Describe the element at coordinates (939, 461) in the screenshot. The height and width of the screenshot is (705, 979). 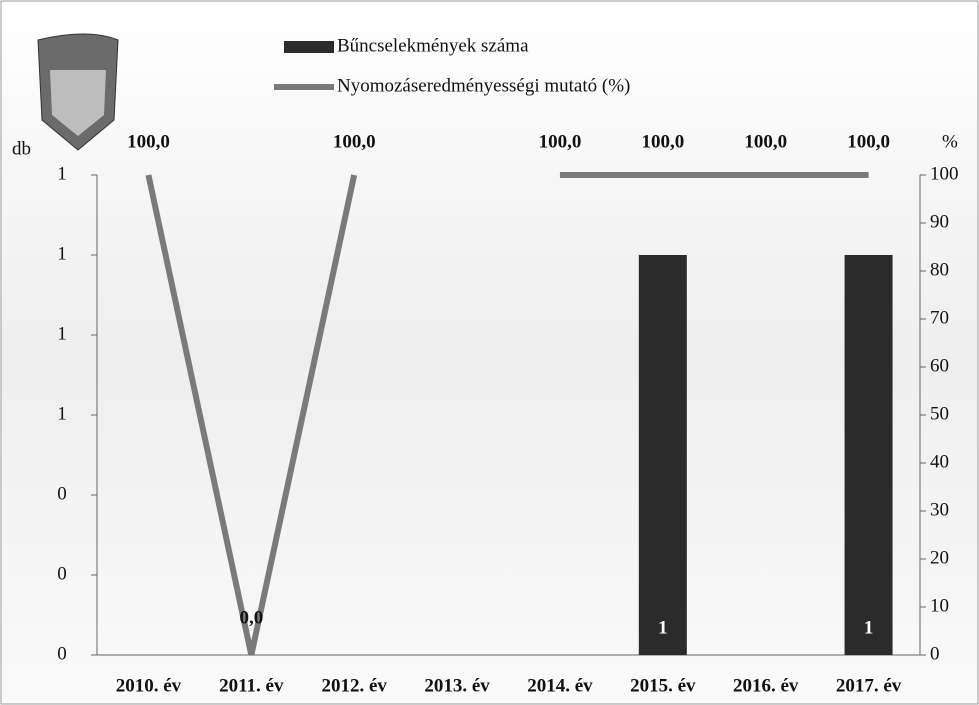
I see `y2-tick-label: 40` at that location.